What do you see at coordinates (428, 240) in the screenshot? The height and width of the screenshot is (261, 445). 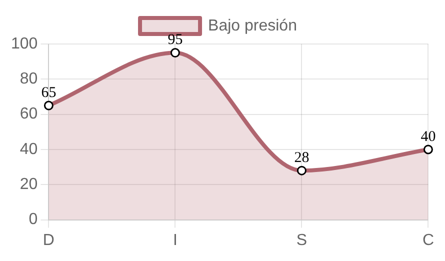 I see `x-tick-label: C` at bounding box center [428, 240].